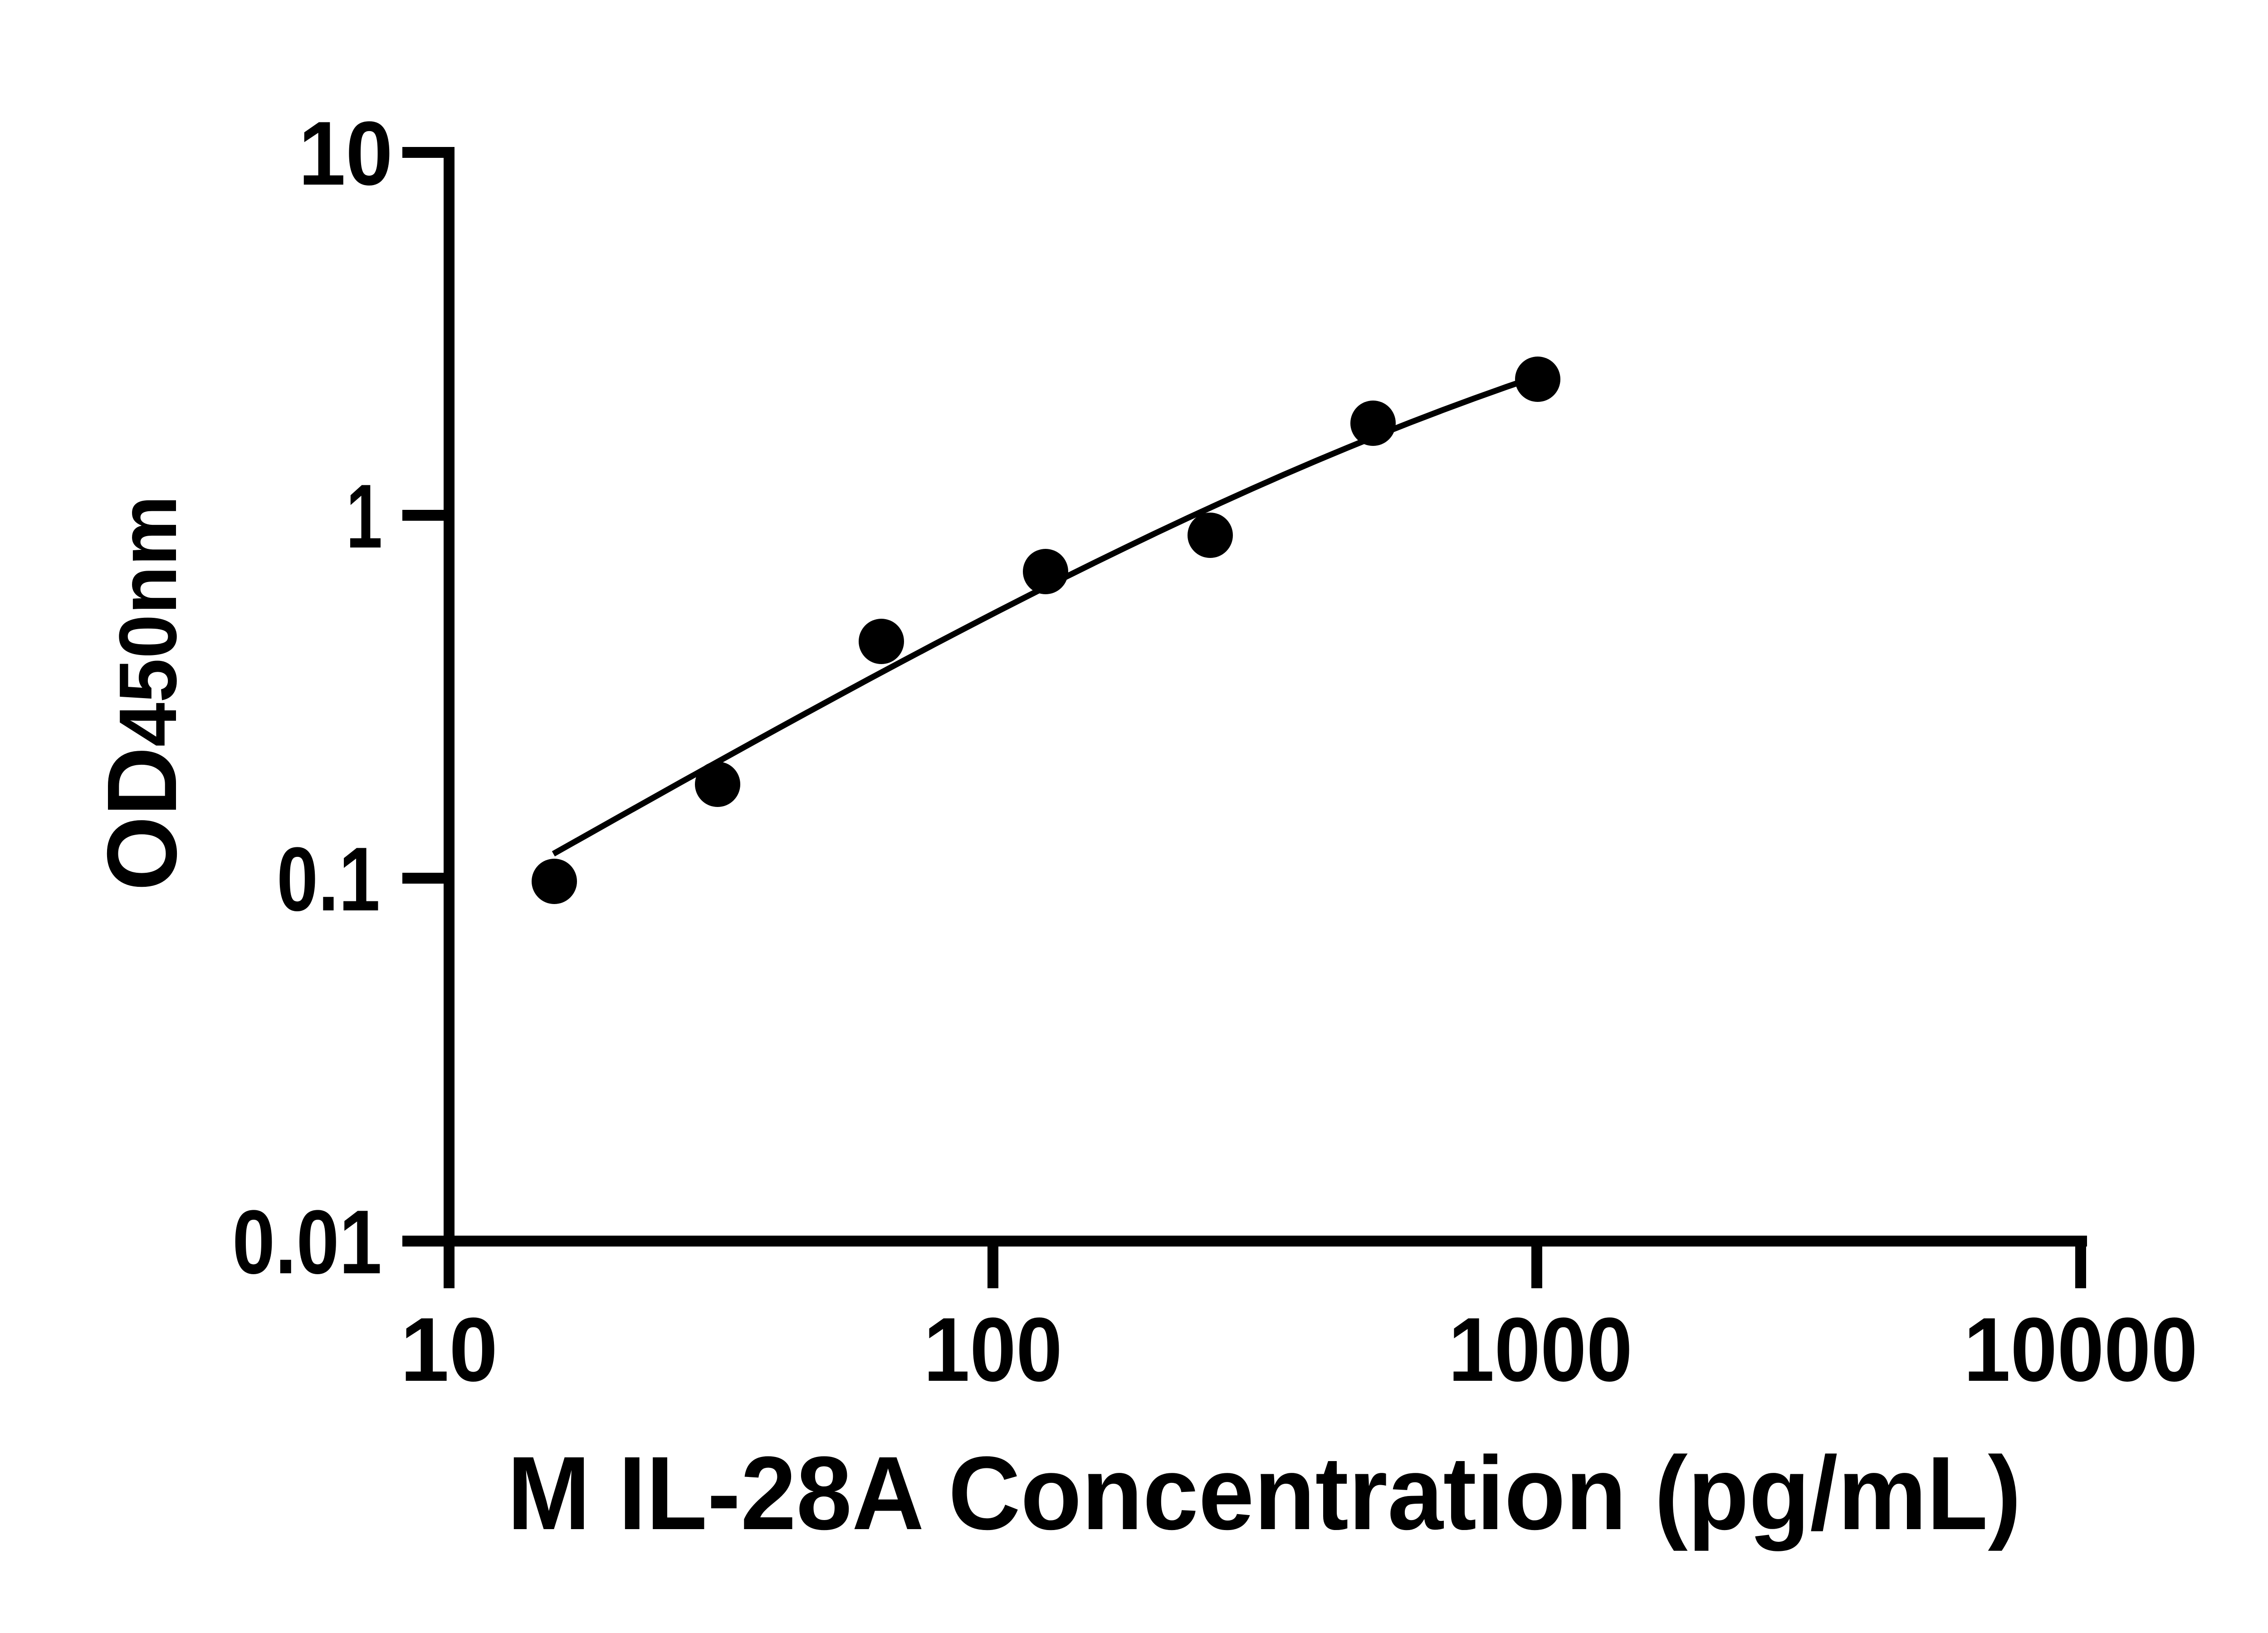 Image resolution: width=2268 pixels, height=1633 pixels. I want to click on svg-text: M IL-28A Concentration (pg/mL), so click(1264, 1493).